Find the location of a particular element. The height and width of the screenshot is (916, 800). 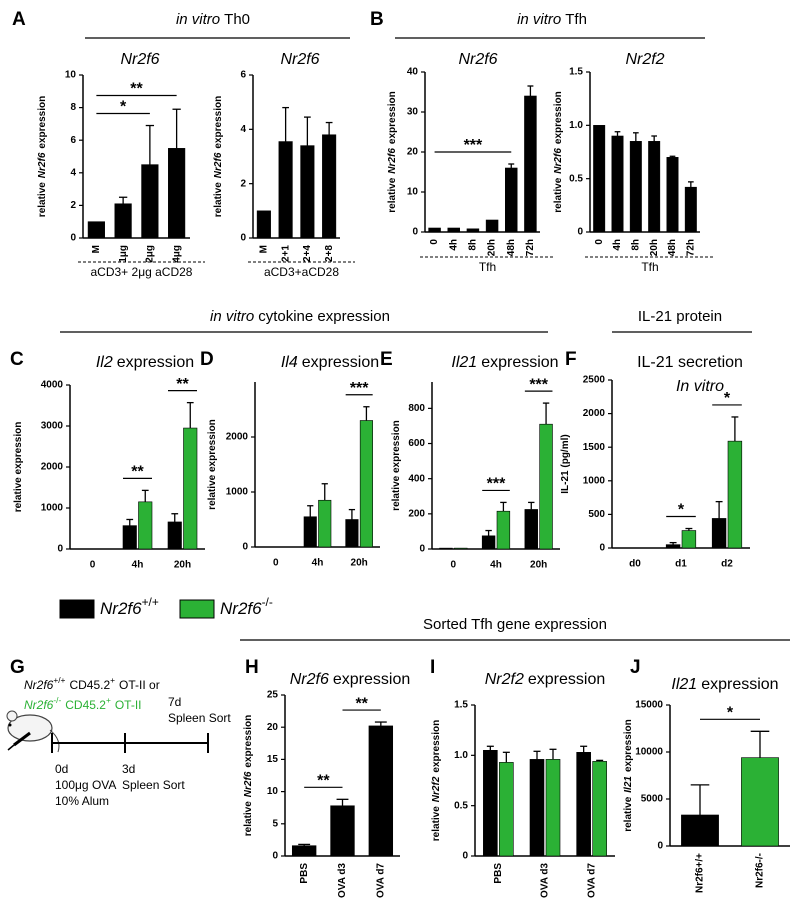

text-part: Il4 is located at coordinates (289, 362).